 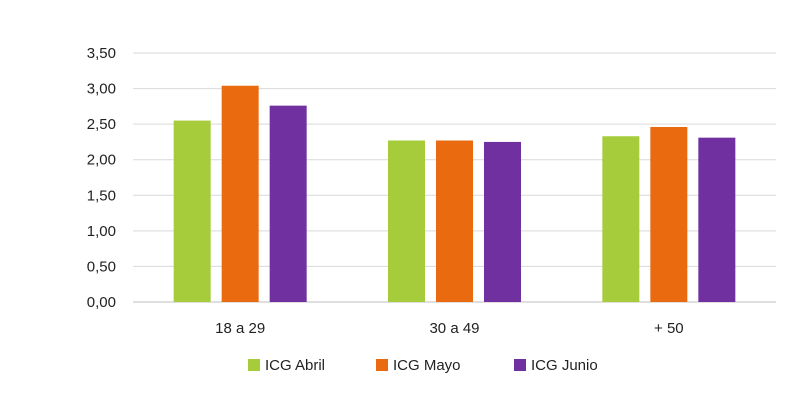 I want to click on y-tick-label: 0,50, so click(x=101, y=266).